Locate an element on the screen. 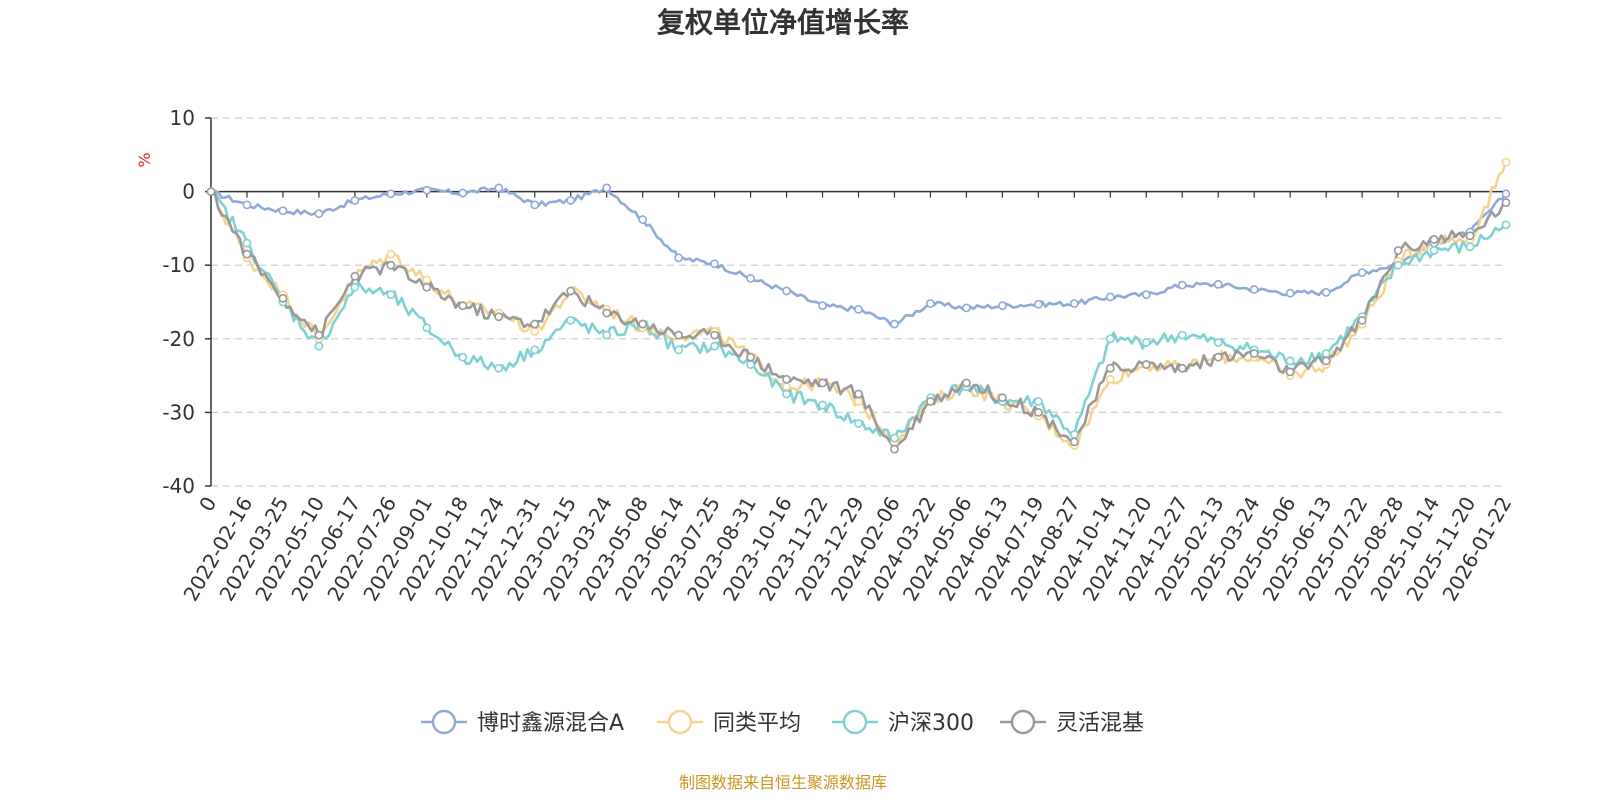  legend-item: 同类平均 is located at coordinates (729, 722).